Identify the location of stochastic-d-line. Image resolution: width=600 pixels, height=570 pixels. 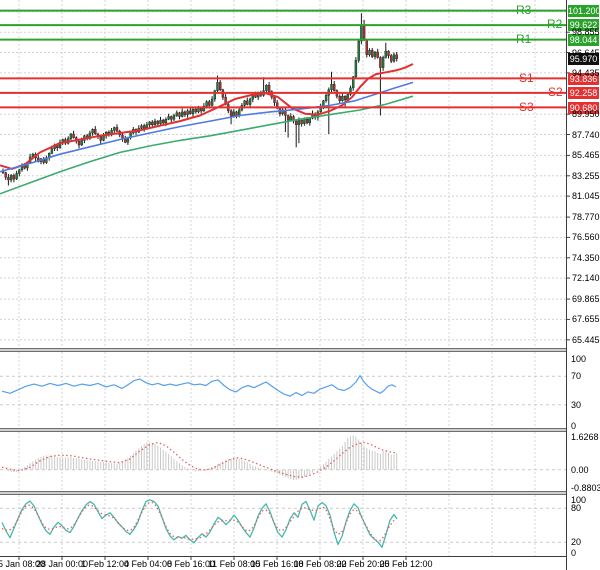
(198, 521).